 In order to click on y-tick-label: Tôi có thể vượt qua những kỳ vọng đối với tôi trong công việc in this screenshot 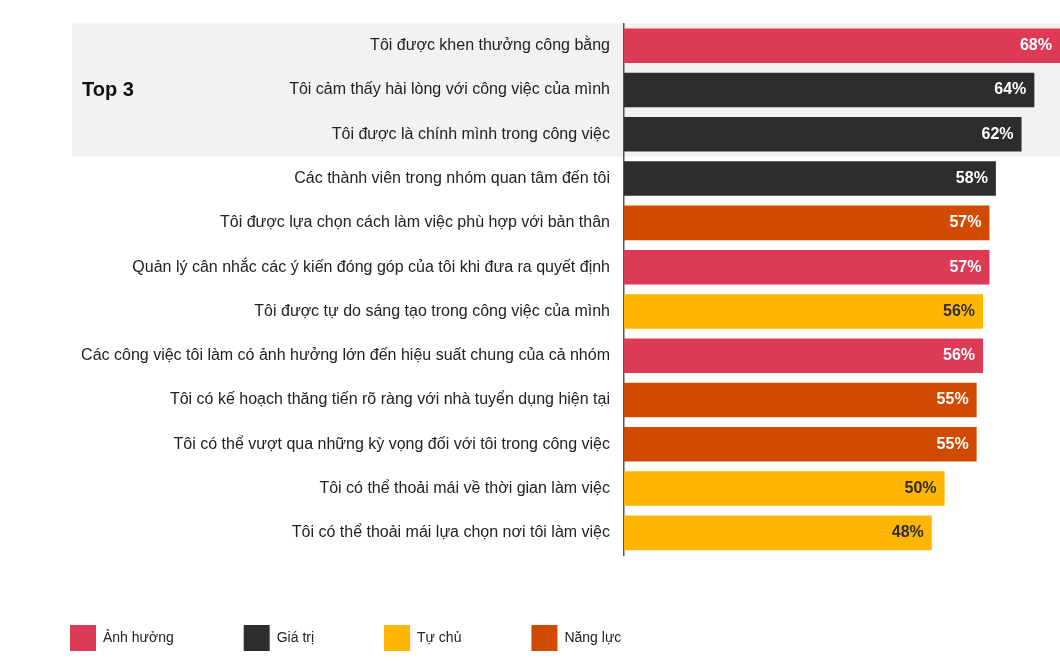, I will do `click(391, 443)`.